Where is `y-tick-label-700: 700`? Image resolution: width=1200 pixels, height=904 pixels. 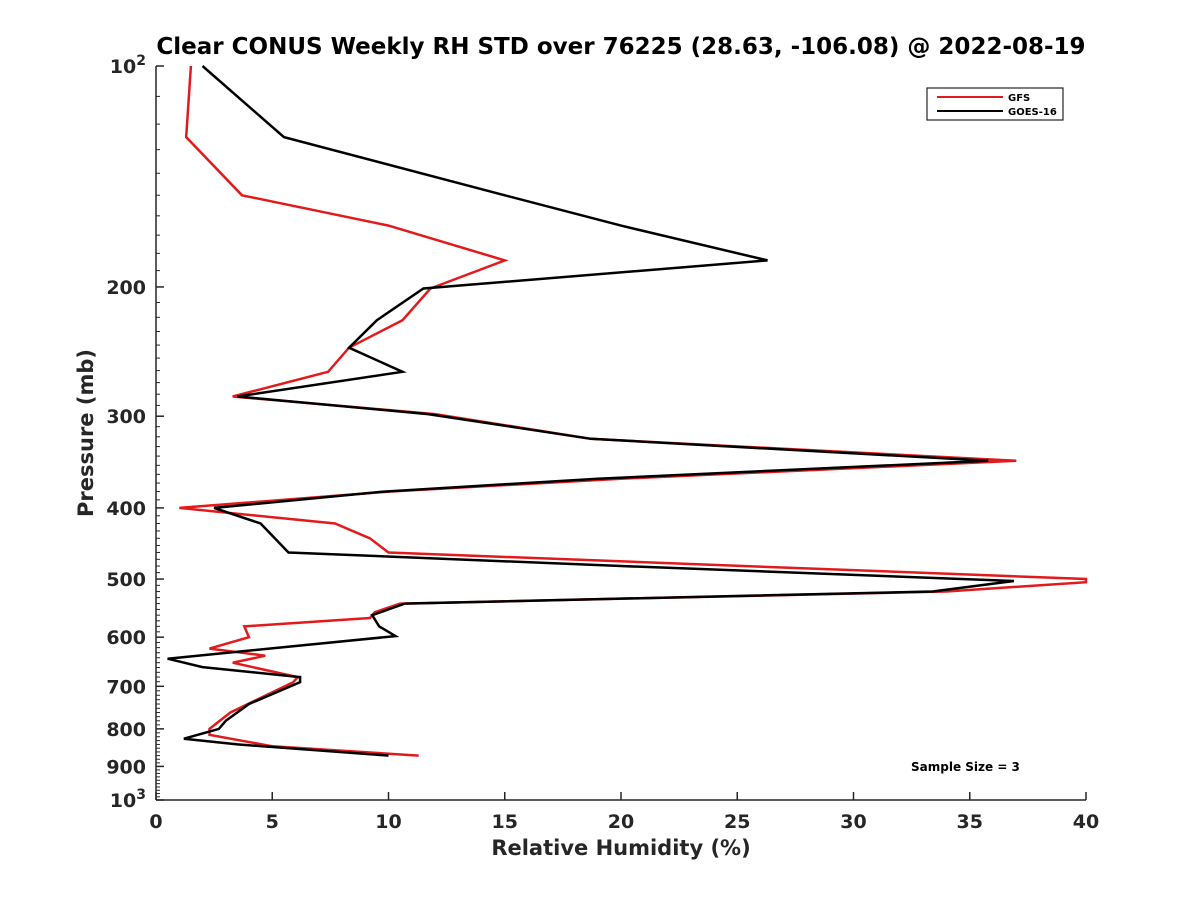
y-tick-label-700: 700 is located at coordinates (126, 687).